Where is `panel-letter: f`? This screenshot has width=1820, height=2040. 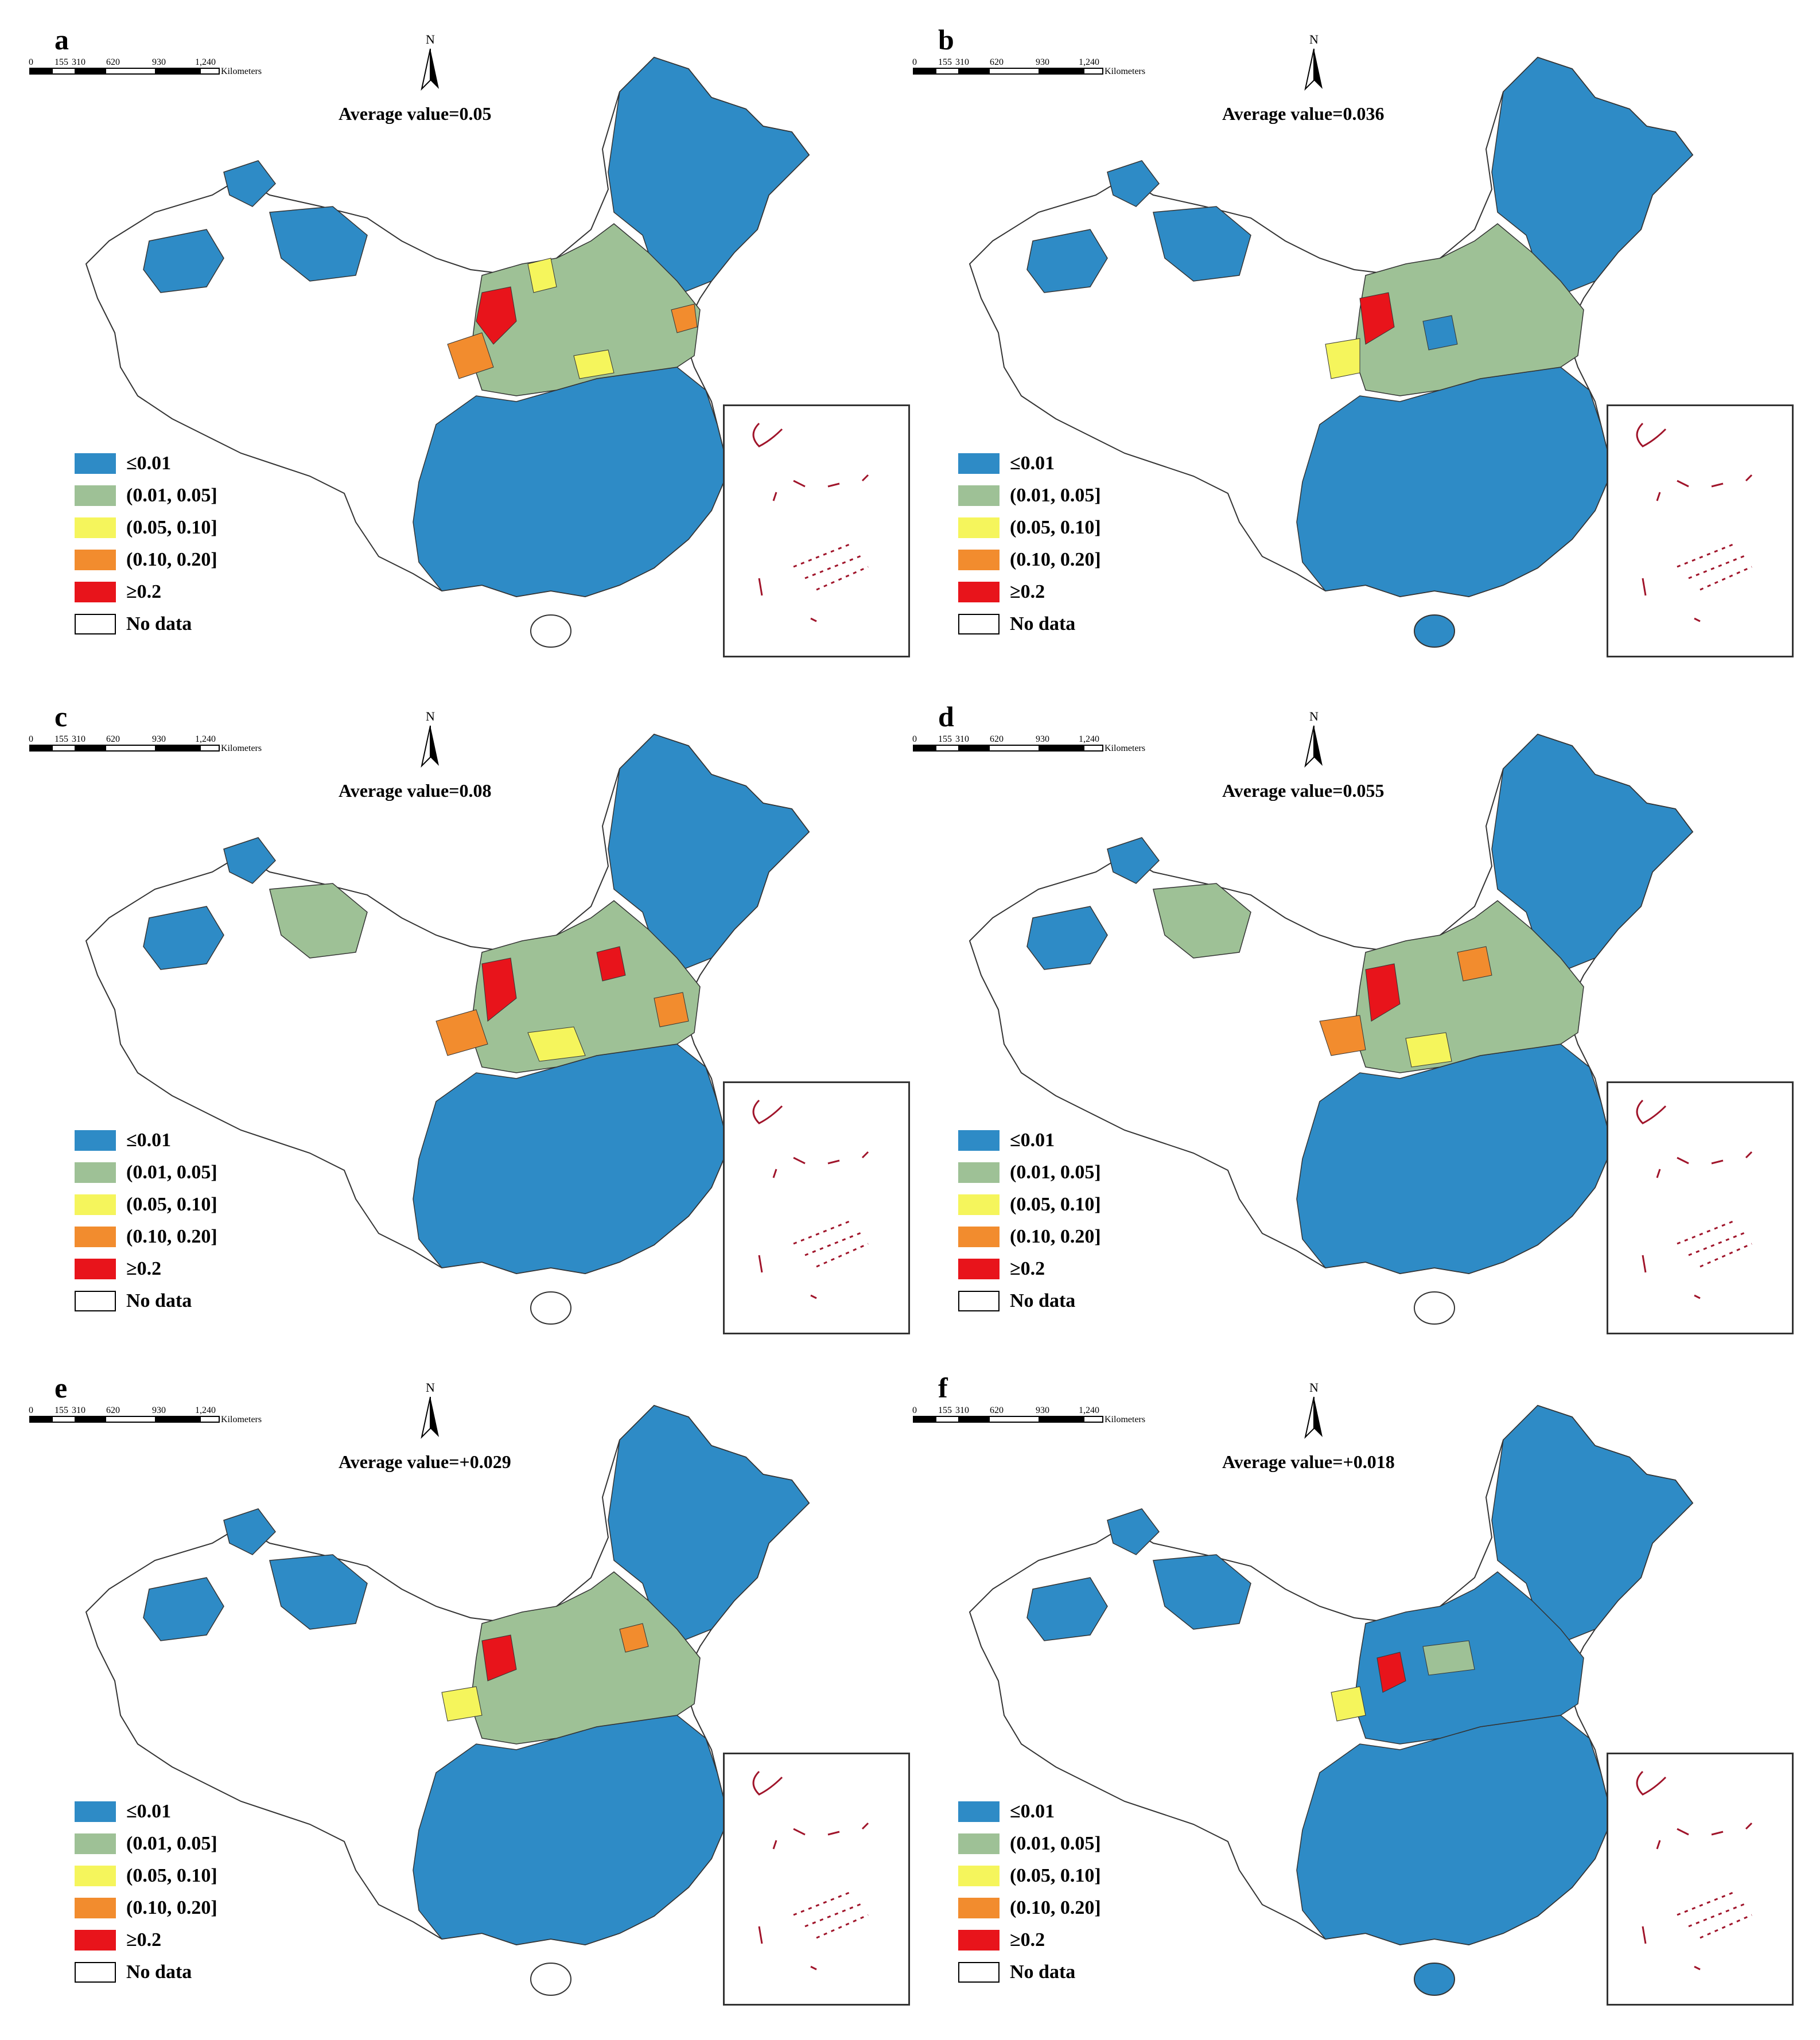
panel-letter: f is located at coordinates (943, 1388).